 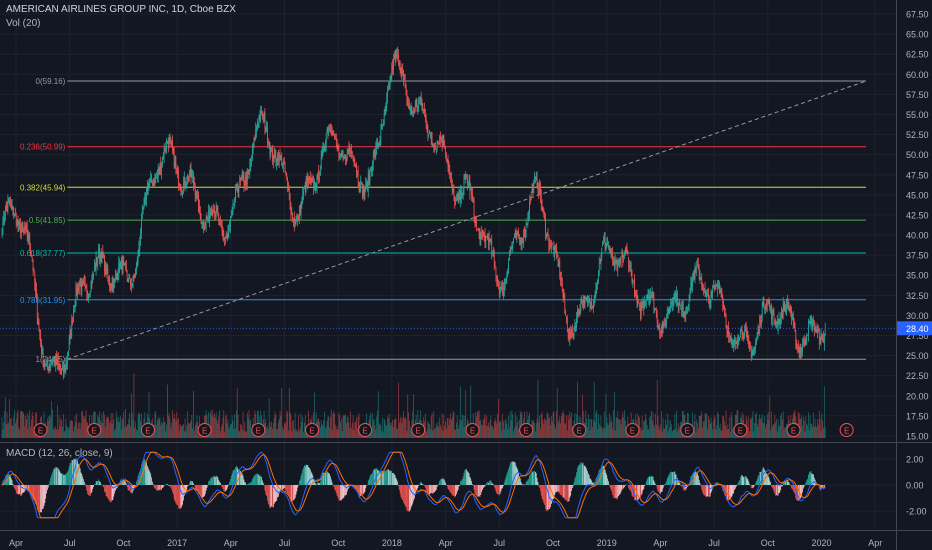 What do you see at coordinates (147, 431) in the screenshot?
I see `earnings-marker-label: E` at bounding box center [147, 431].